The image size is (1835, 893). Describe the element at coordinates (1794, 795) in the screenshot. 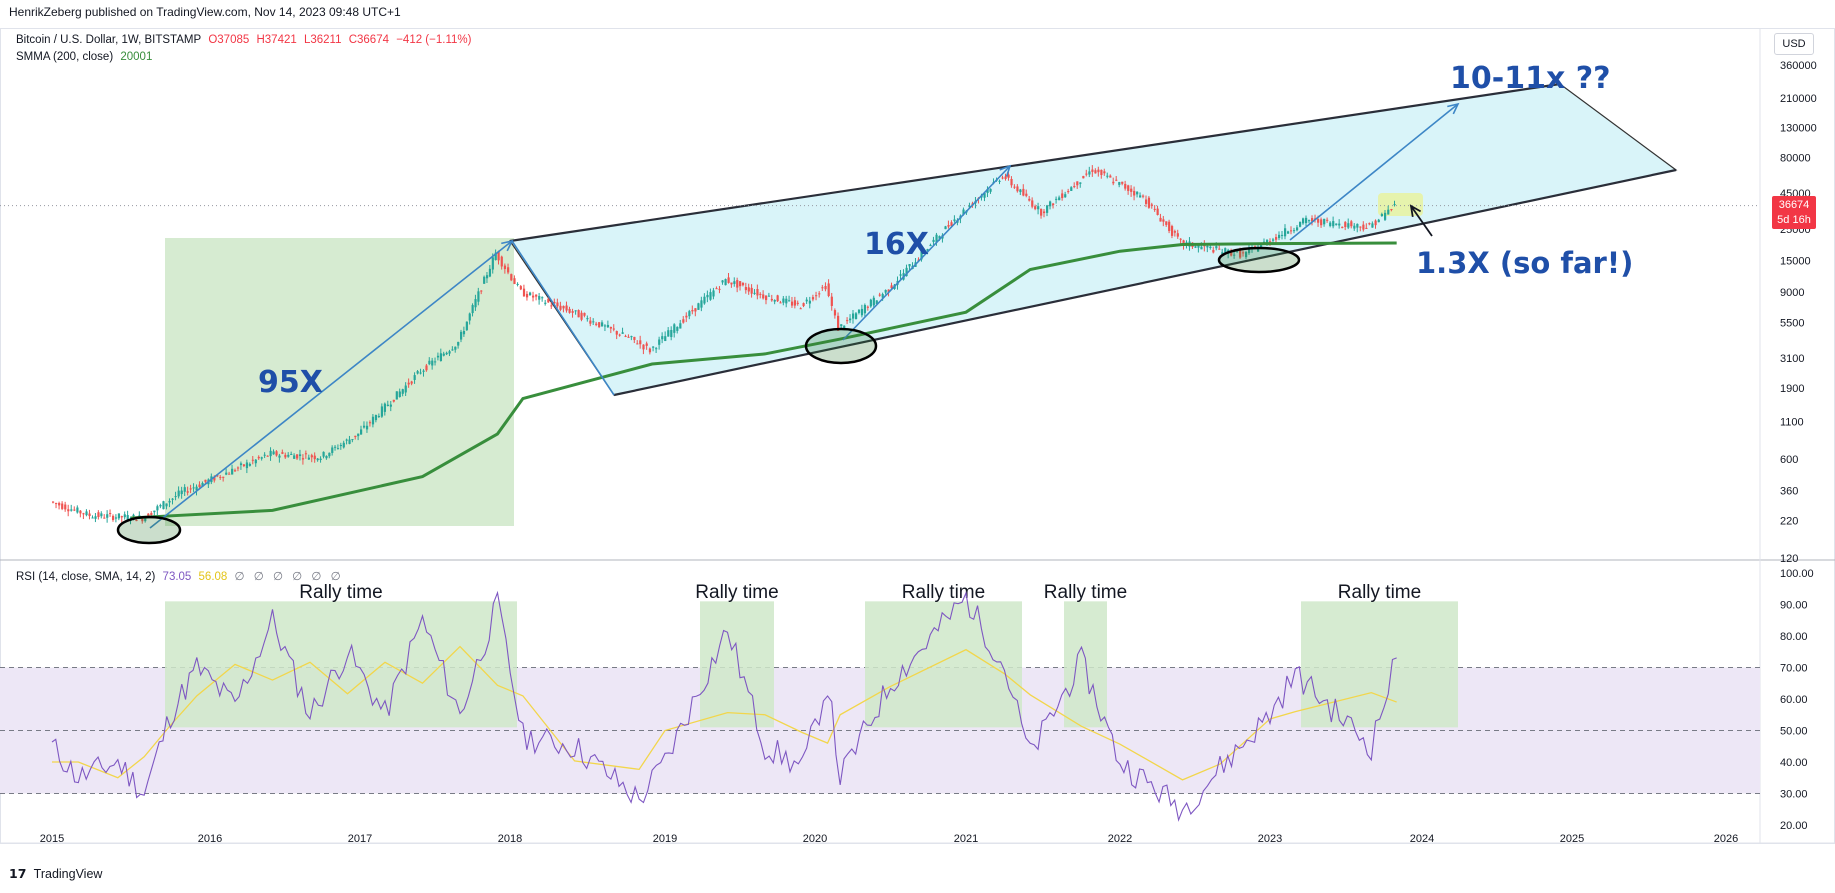

I see `rsi-axis-tick: 30.00` at that location.